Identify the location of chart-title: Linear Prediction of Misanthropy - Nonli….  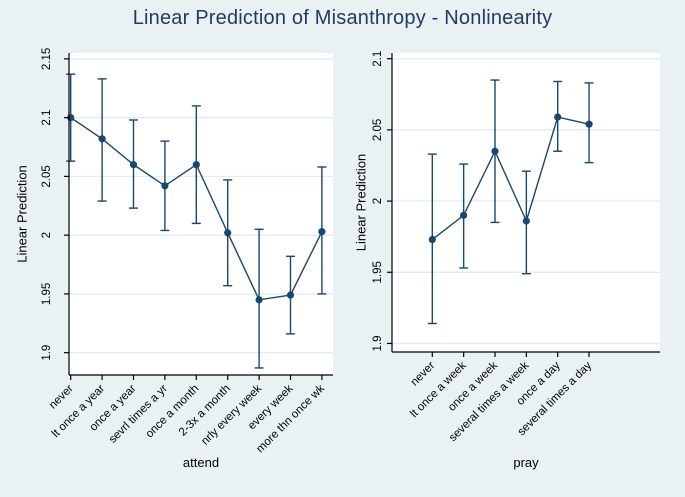
(342, 18).